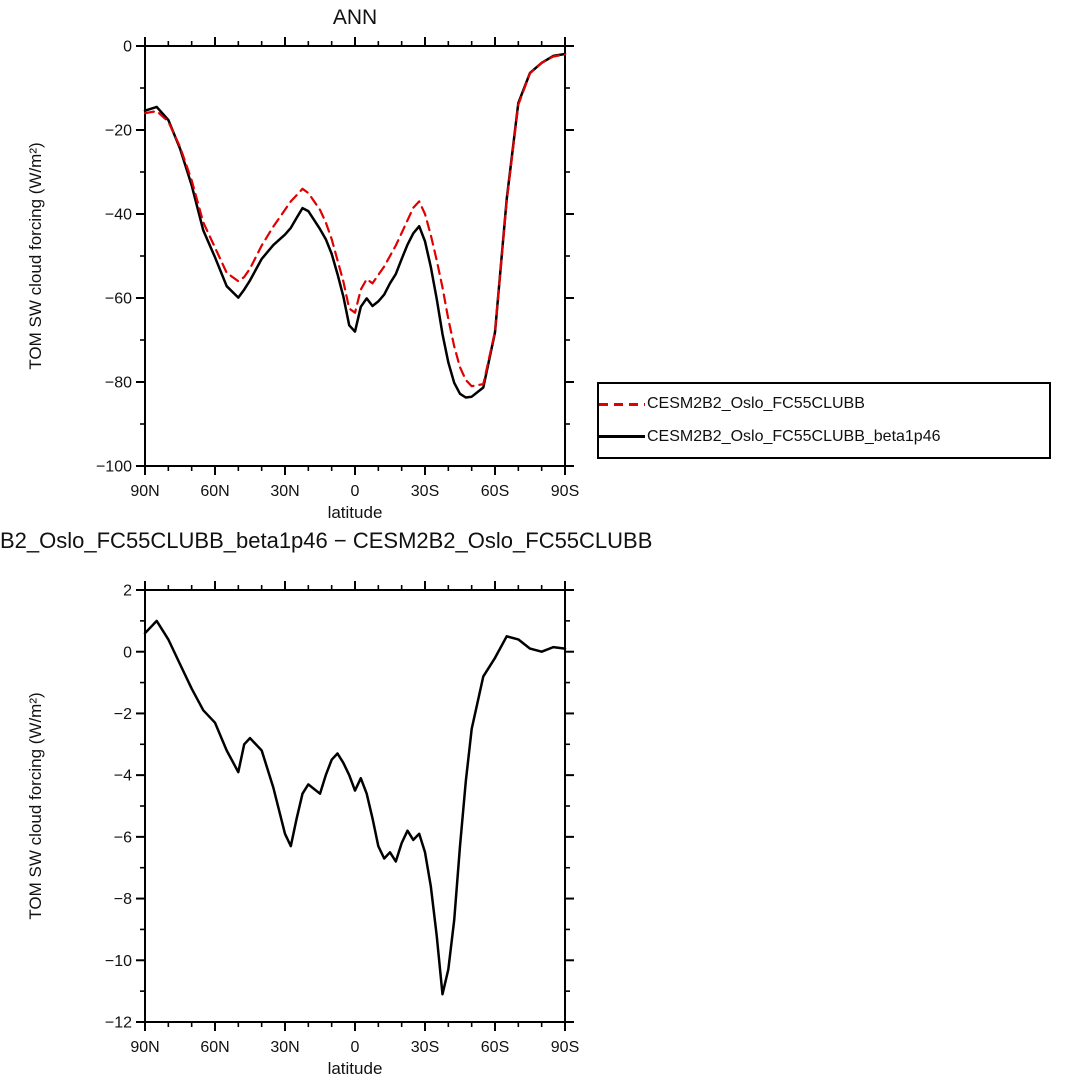  Describe the element at coordinates (622, 437) in the screenshot. I see `legend-line-sample-solid-black` at that location.